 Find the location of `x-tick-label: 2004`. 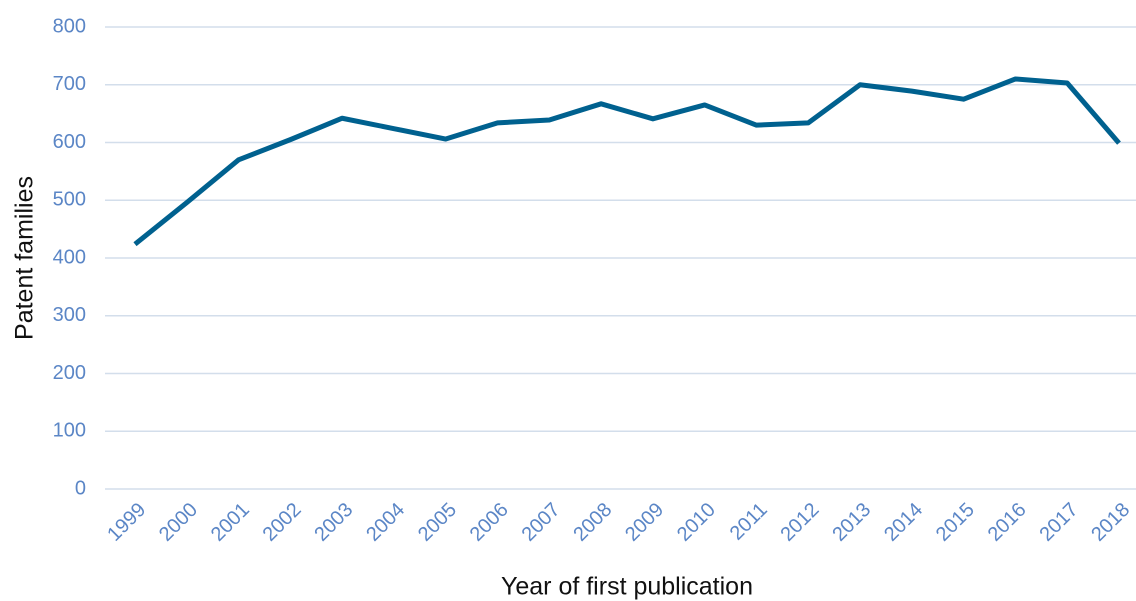

x-tick-label: 2004 is located at coordinates (385, 522).